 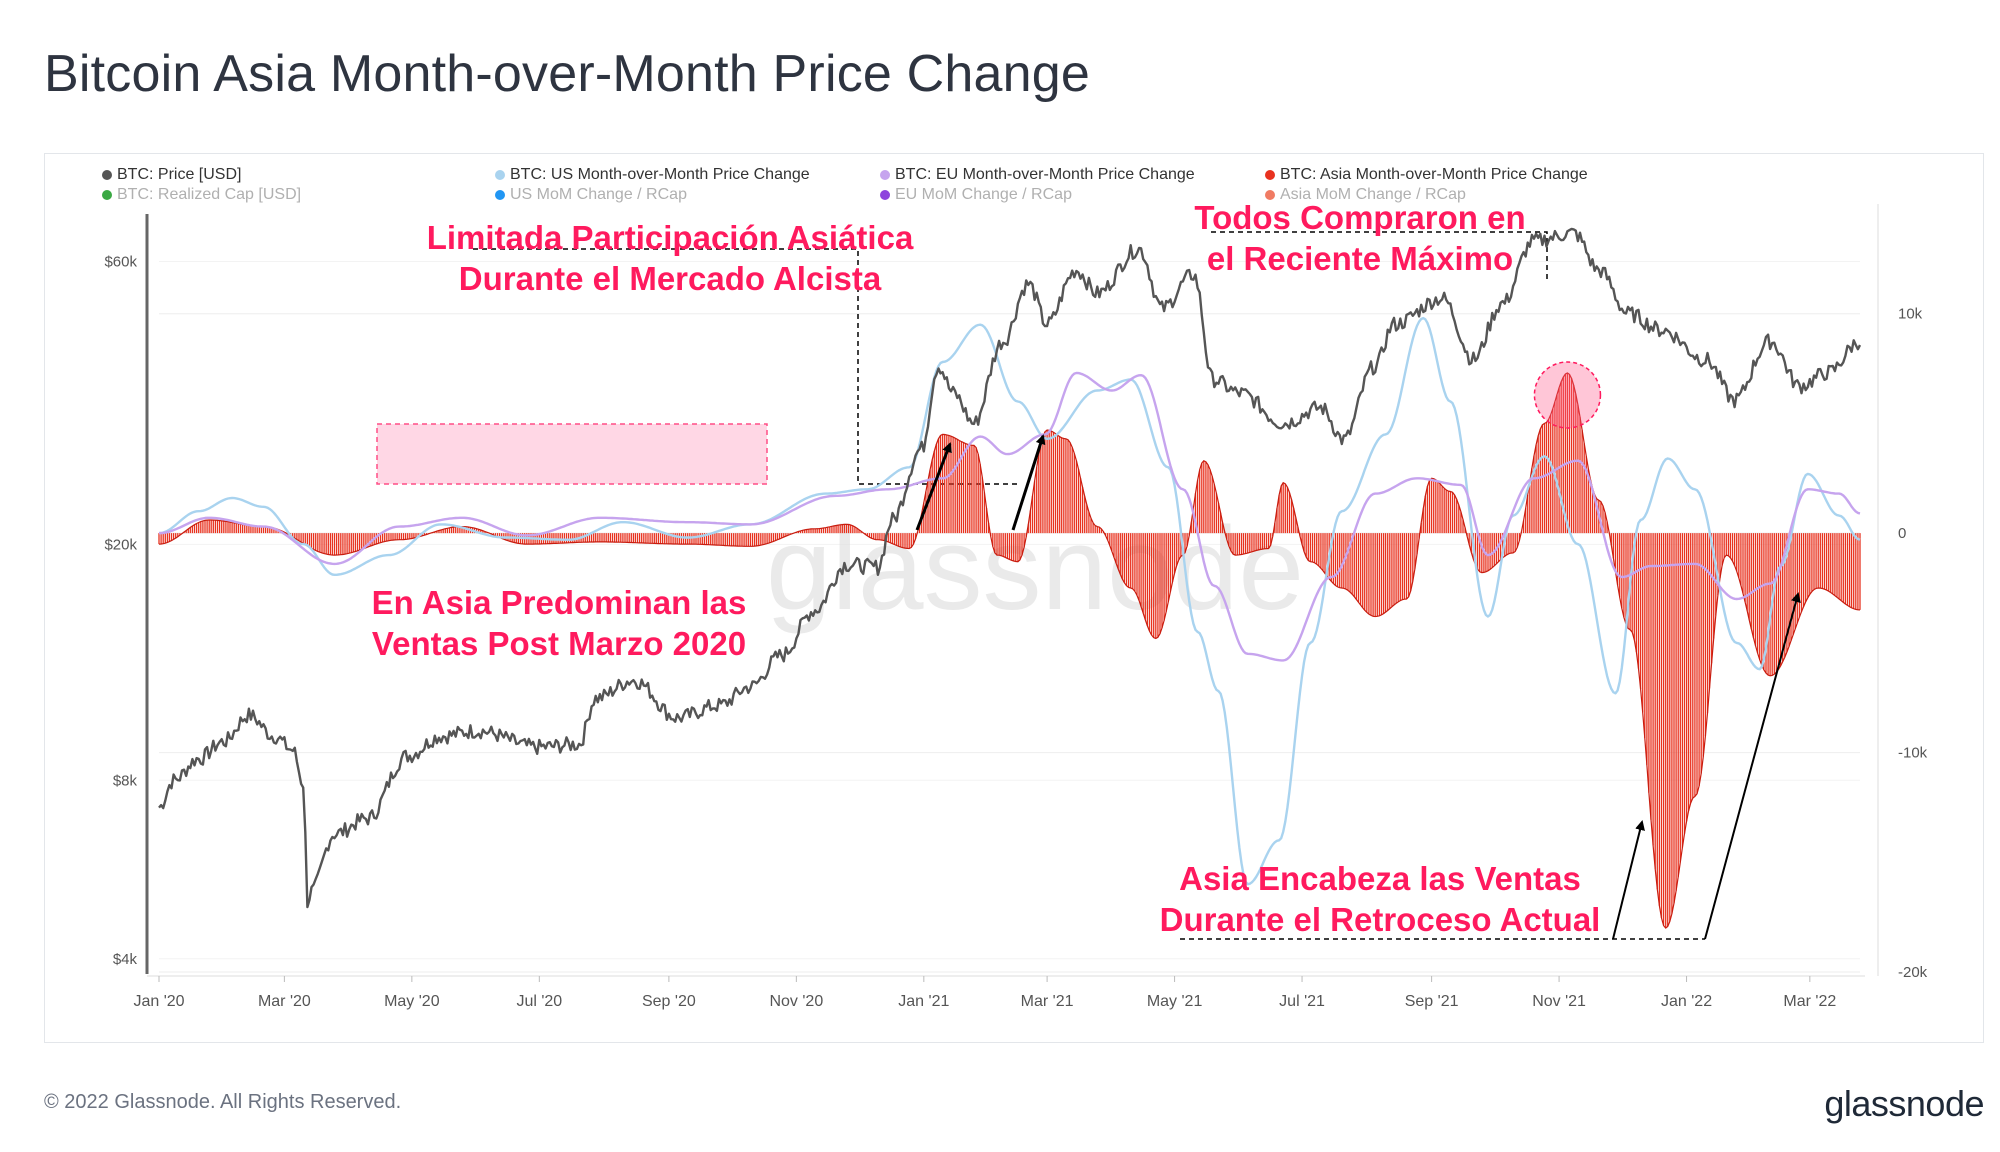 I want to click on legend-label-2: BTC: EU Month-over-Month Price Change, so click(x=1045, y=174).